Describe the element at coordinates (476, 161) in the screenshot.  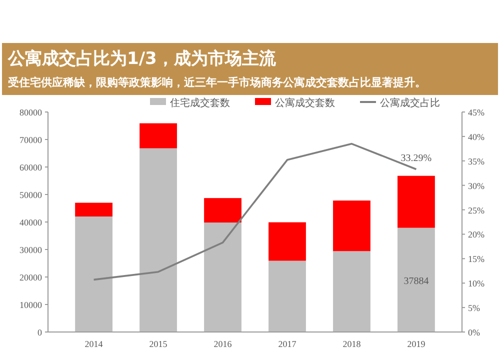
I see `y2-tick-label: 35%` at that location.